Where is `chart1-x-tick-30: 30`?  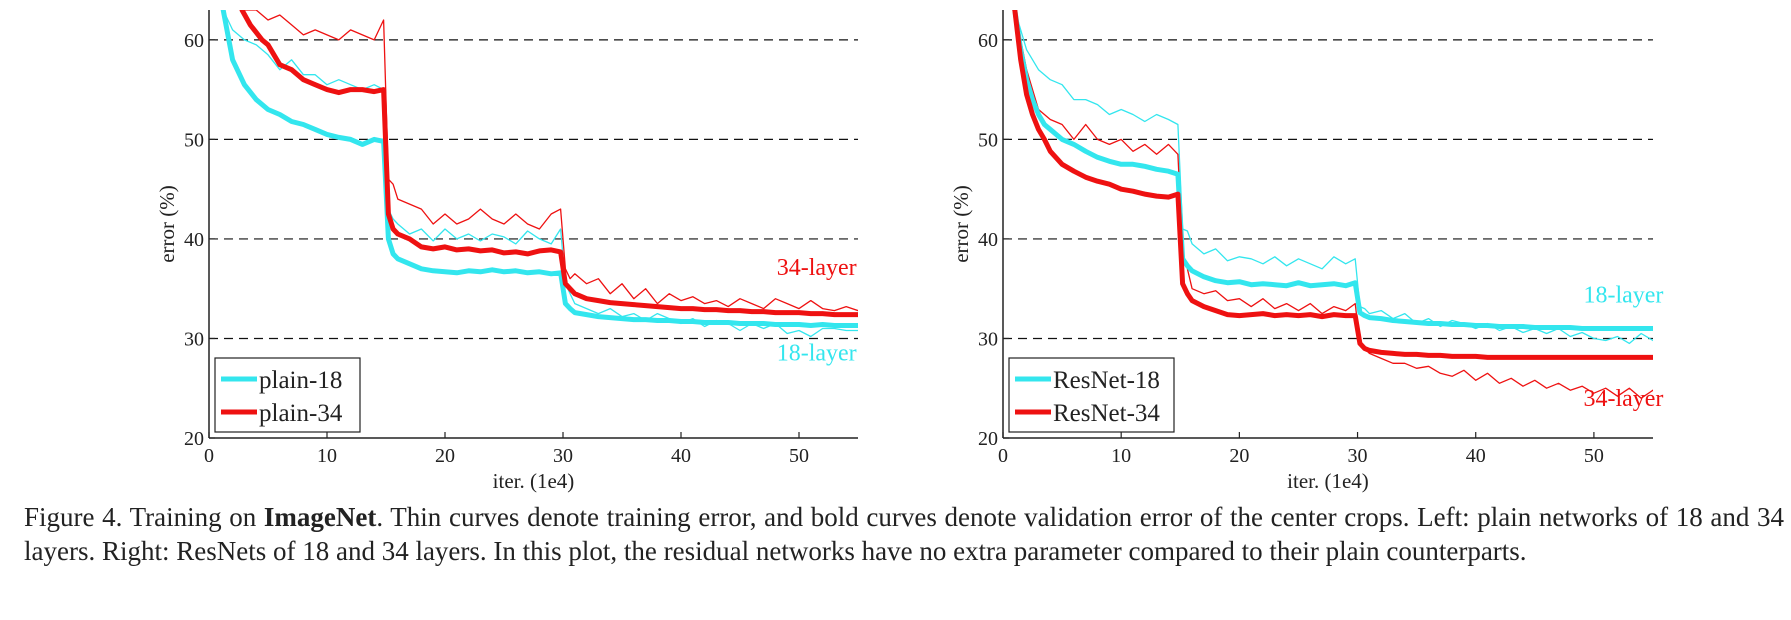
chart1-x-tick-30: 30 is located at coordinates (563, 456).